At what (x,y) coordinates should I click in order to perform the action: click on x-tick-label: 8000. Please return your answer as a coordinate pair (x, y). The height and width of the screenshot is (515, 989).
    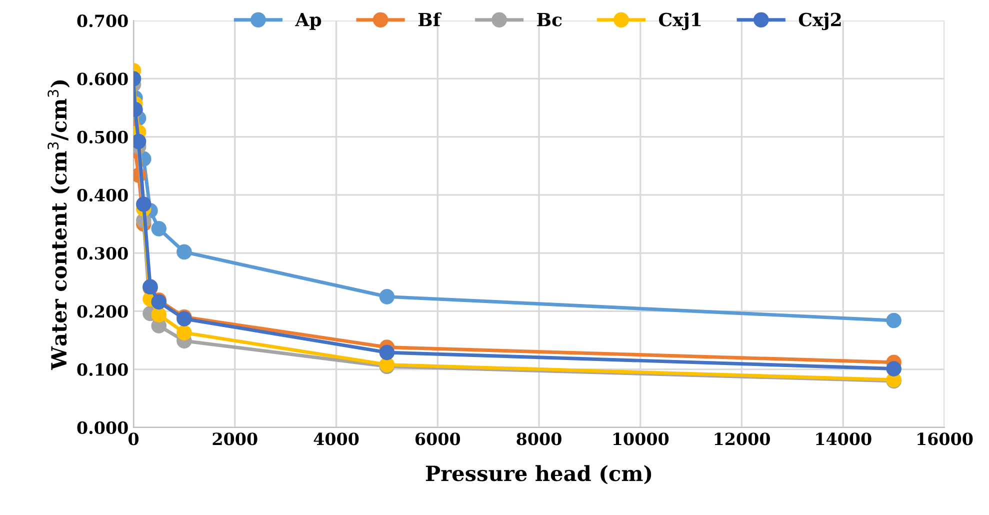
    Looking at the image, I should click on (539, 439).